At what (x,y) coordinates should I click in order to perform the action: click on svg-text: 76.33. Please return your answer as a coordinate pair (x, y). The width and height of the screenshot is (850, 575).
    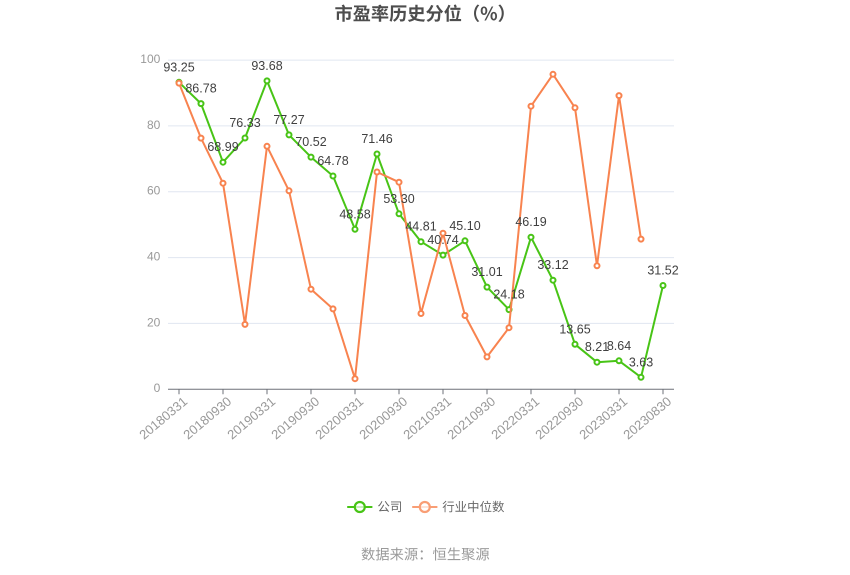
    Looking at the image, I should click on (244, 123).